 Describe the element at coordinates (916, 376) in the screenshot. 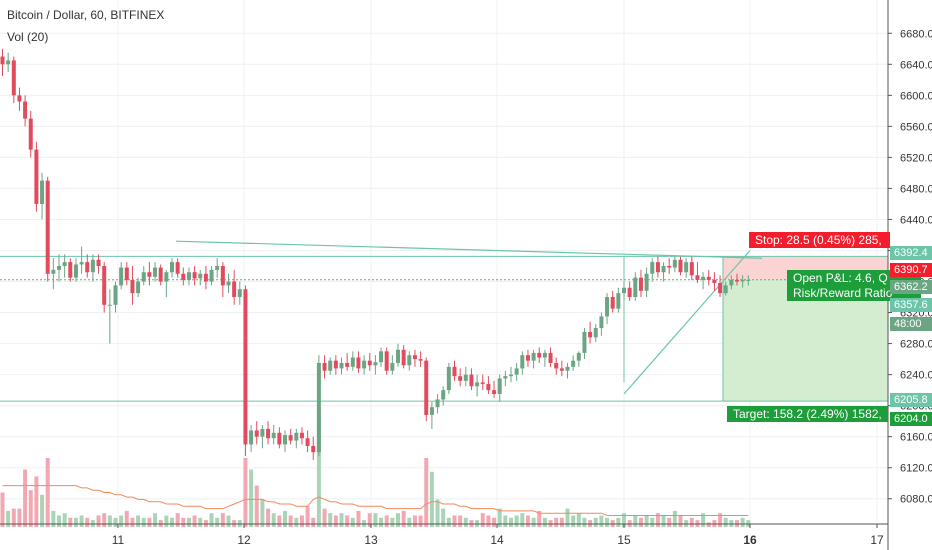

I see `price-tick-label: 6240.0` at that location.